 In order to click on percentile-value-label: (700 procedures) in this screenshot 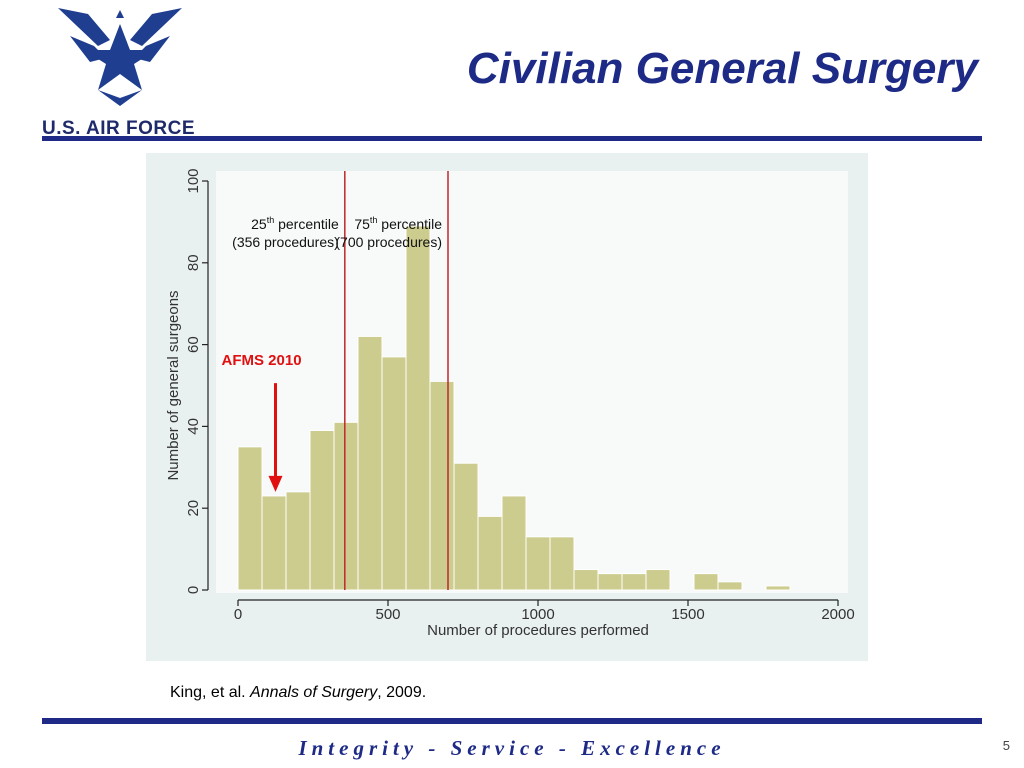, I will do `click(388, 242)`.